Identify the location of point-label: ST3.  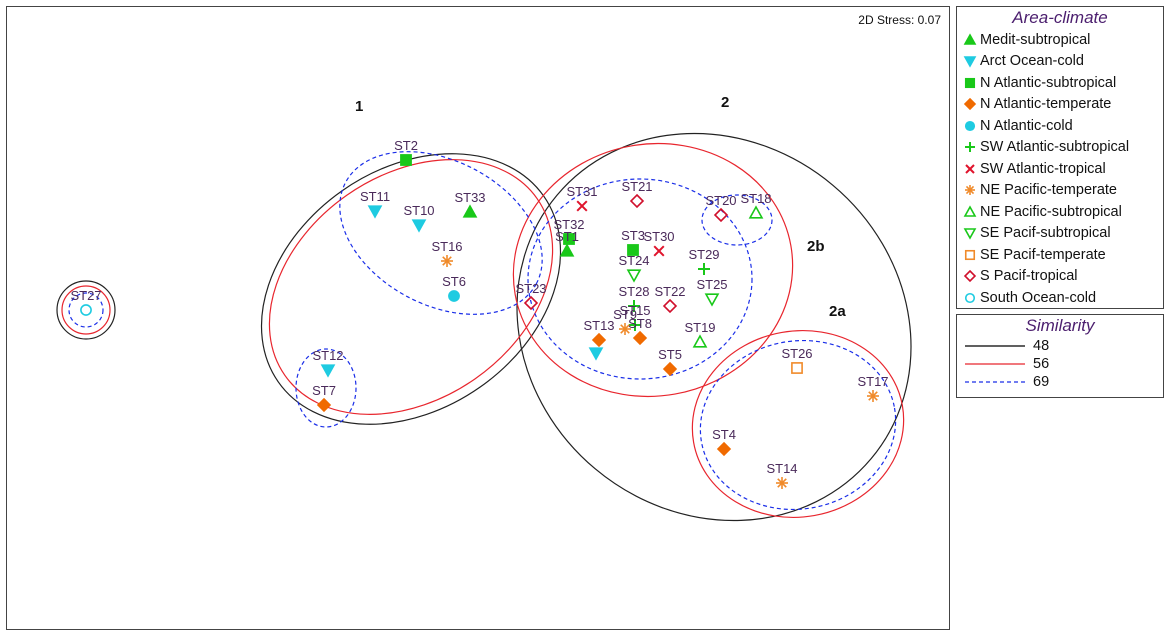
(633, 235).